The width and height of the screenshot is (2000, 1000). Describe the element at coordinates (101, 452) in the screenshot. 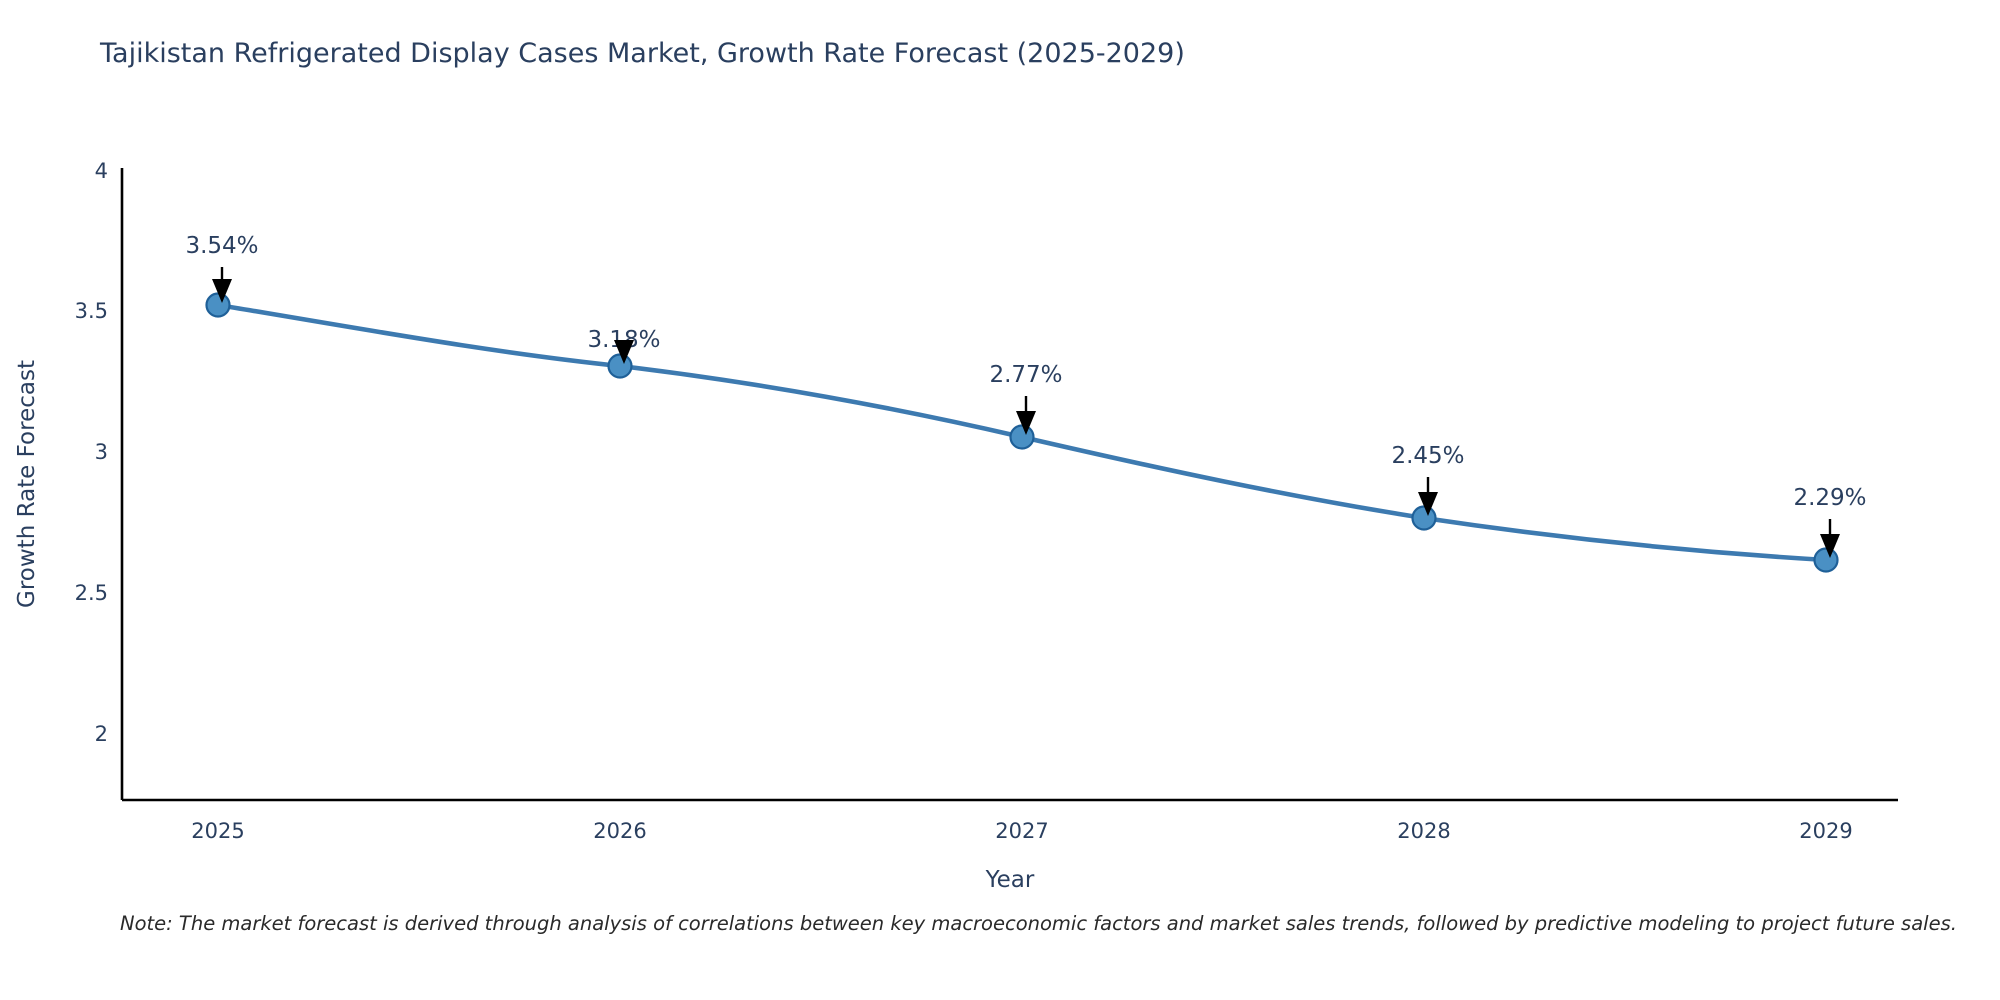

I see `y-tick-label: 3` at that location.